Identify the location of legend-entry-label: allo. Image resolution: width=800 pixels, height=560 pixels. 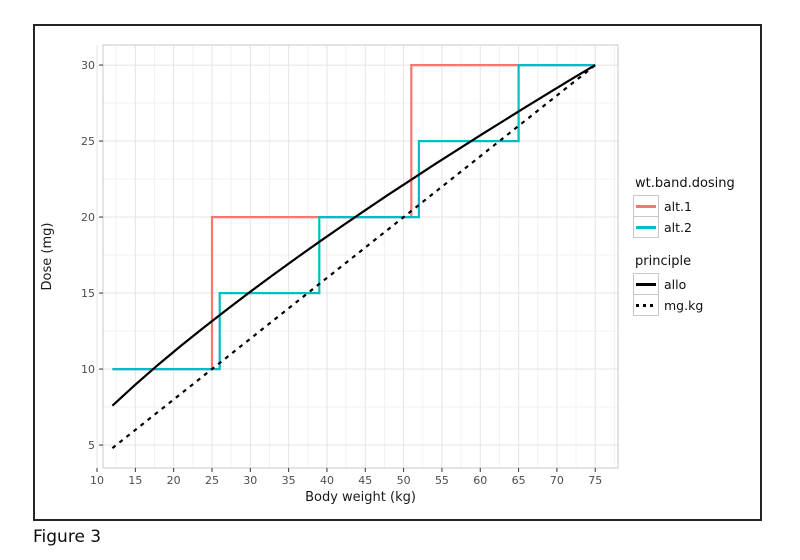
(675, 284).